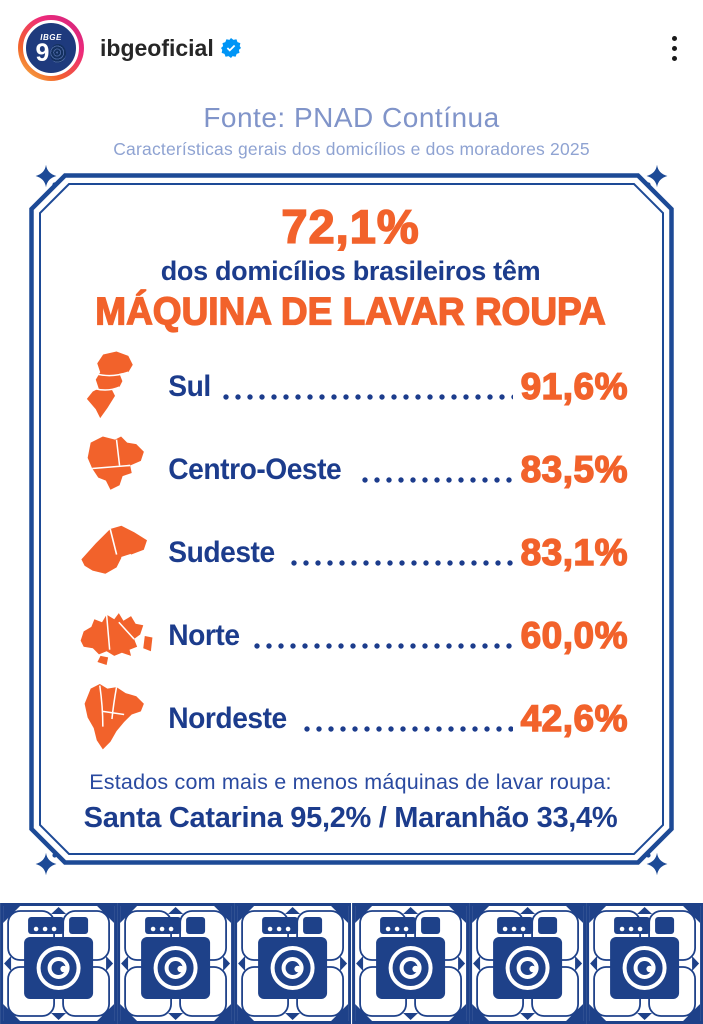 The image size is (703, 1024). What do you see at coordinates (115, 470) in the screenshot?
I see `map-centro-oeste-icon` at bounding box center [115, 470].